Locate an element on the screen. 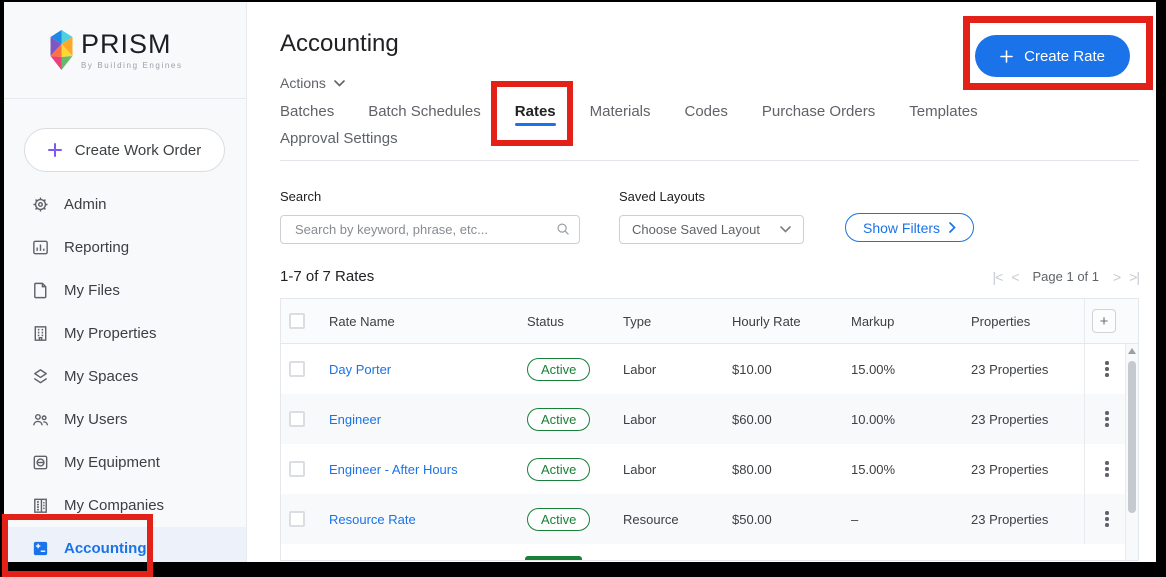 The width and height of the screenshot is (1166, 577). hourly-rate-cell: $50.00 is located at coordinates (752, 519).